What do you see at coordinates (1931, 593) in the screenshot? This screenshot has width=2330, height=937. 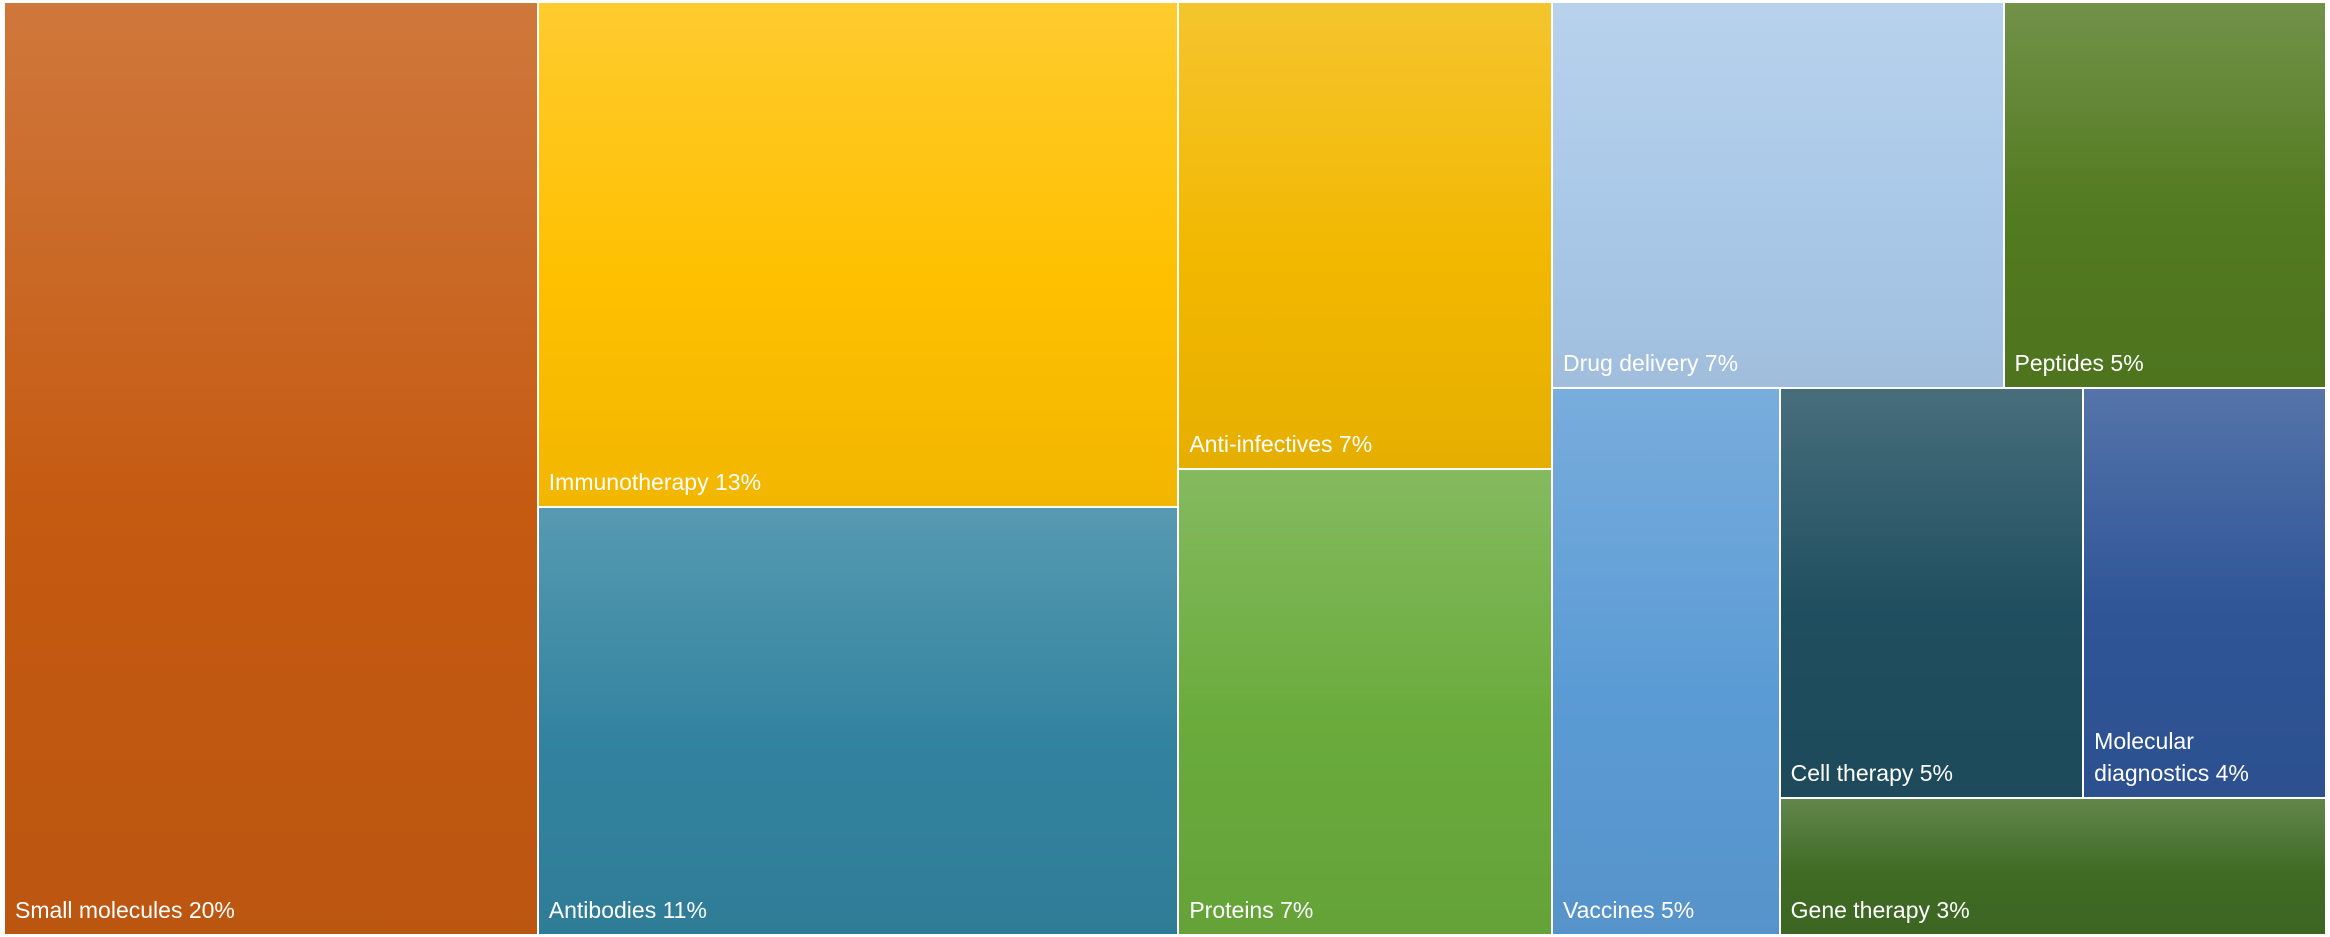 I see `tile: Cell therapy 5%` at bounding box center [1931, 593].